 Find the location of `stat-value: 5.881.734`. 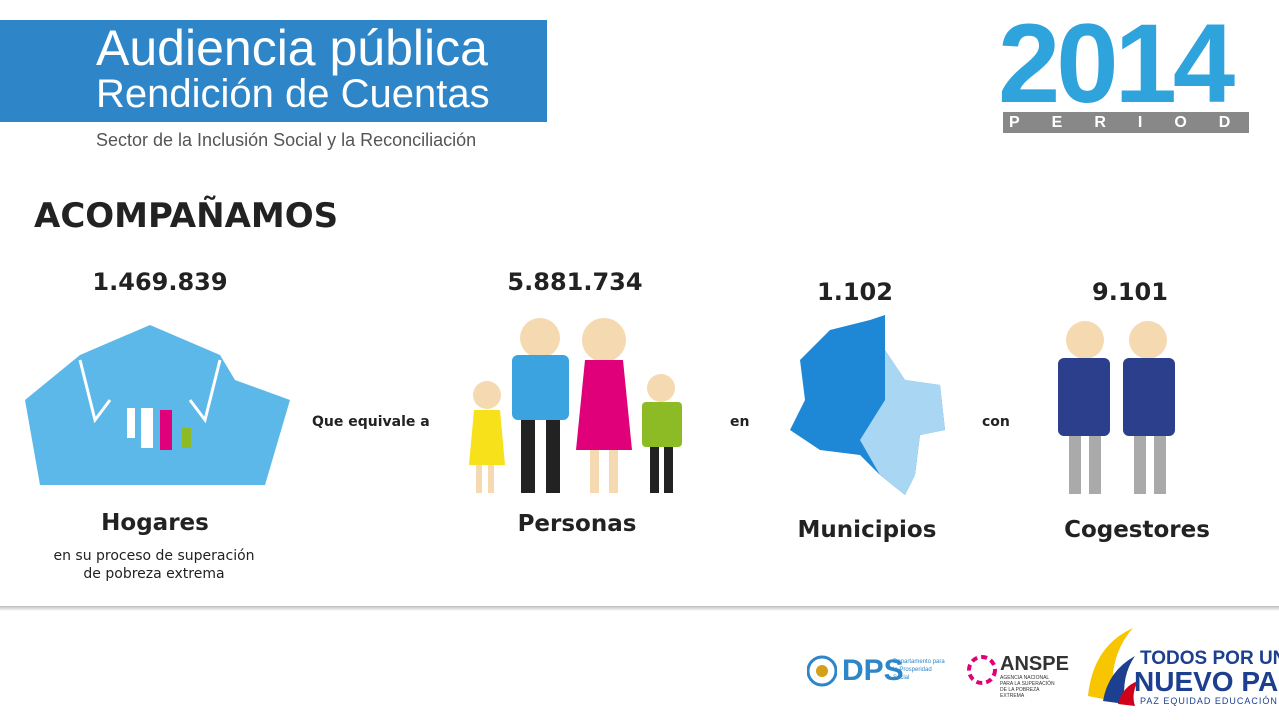

stat-value: 5.881.734 is located at coordinates (575, 282).